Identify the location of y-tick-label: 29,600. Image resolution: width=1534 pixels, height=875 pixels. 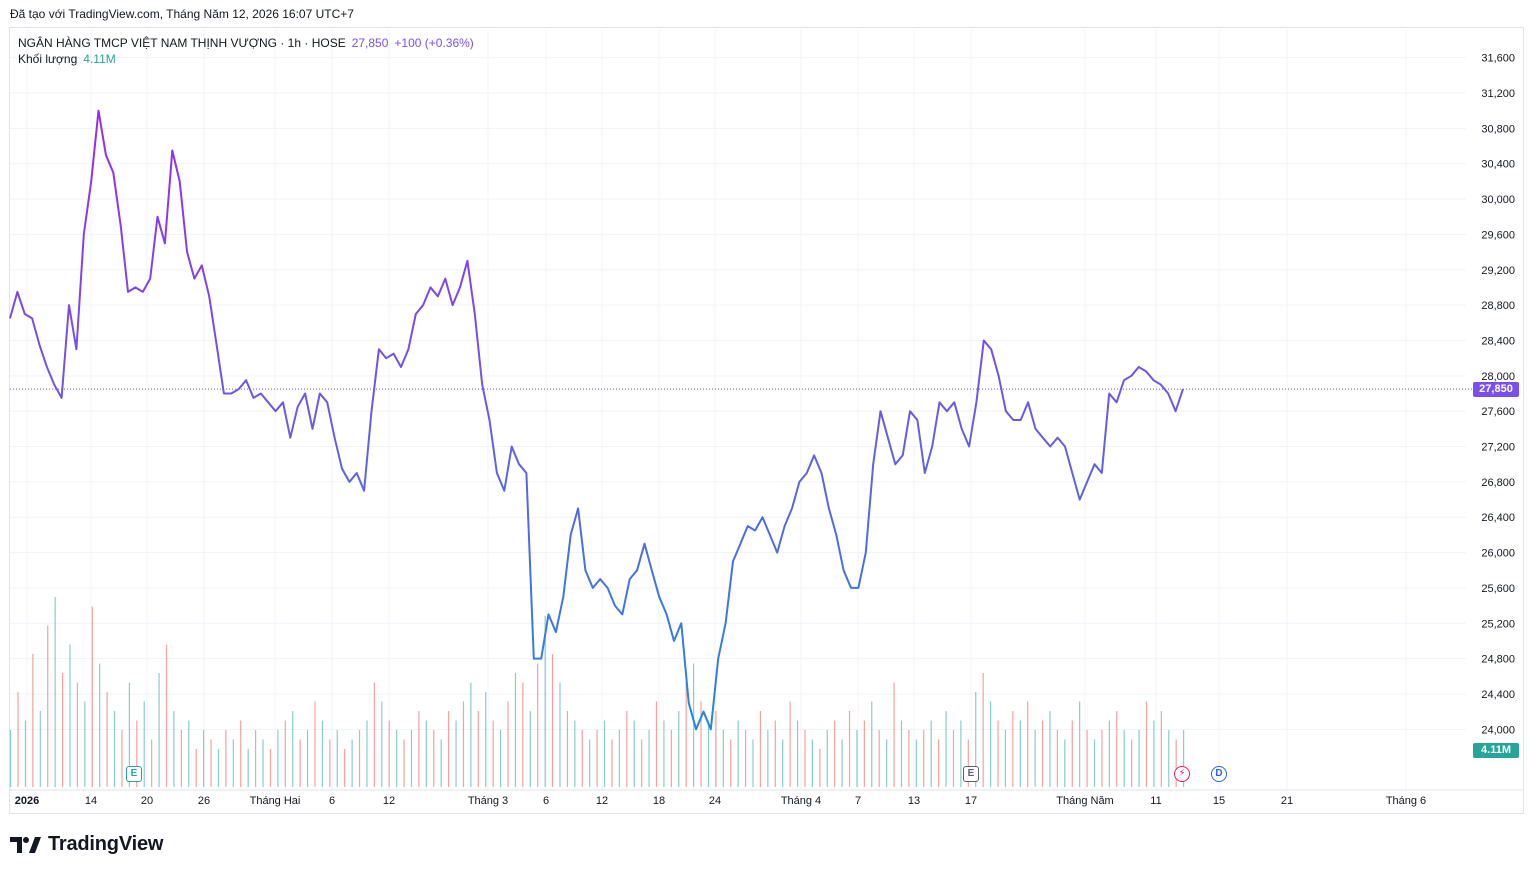
(1498, 235).